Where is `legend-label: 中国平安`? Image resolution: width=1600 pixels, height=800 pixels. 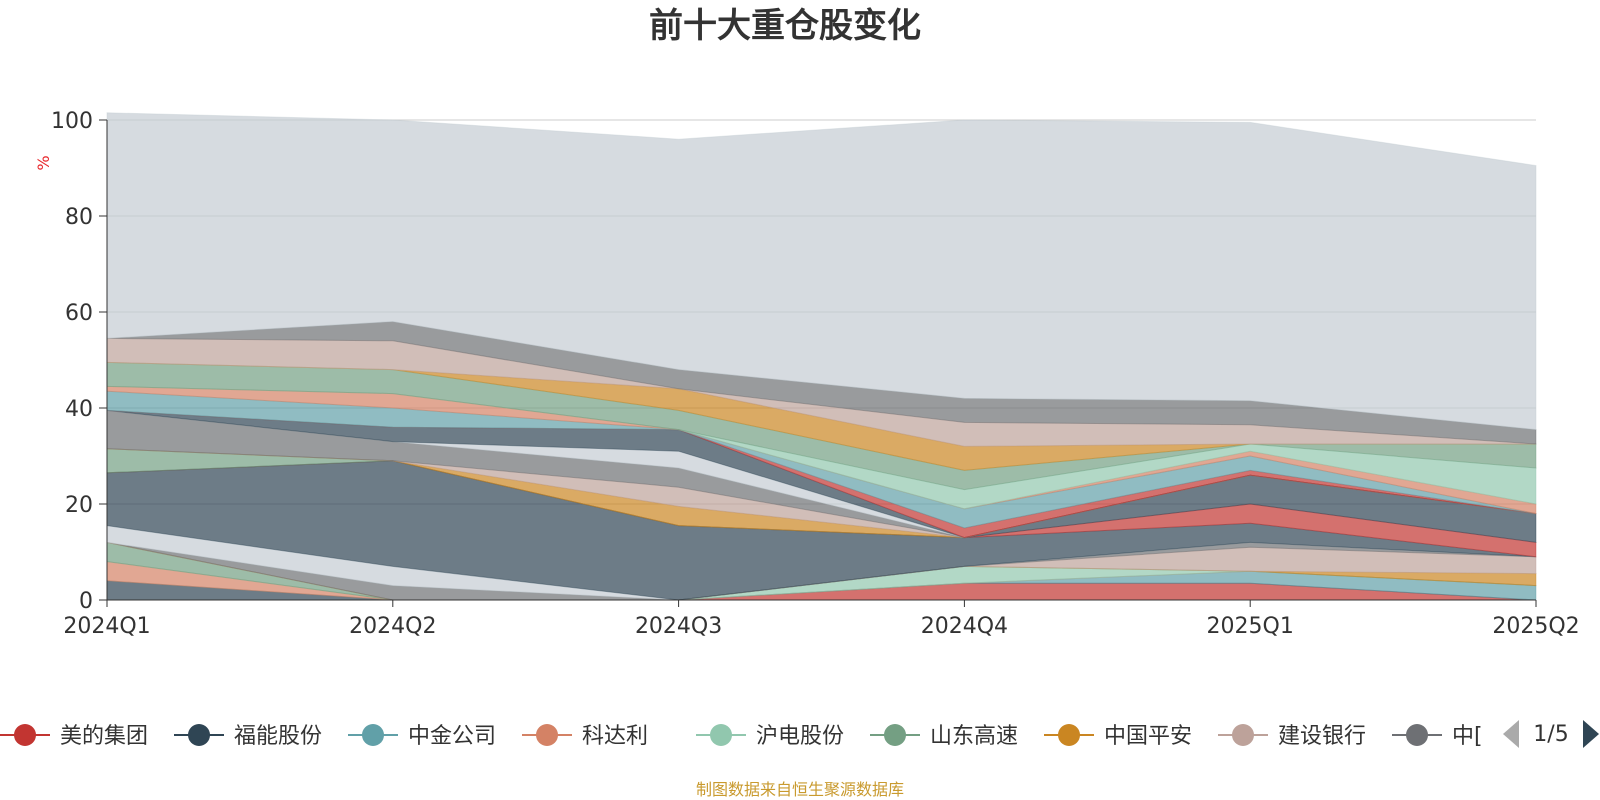 legend-label: 中国平安 is located at coordinates (1148, 736).